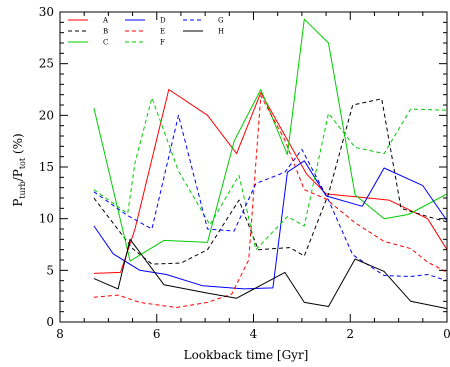 The width and height of the screenshot is (450, 367). I want to click on y-axis-title: Pturb/Ptot (%), so click(19, 169).